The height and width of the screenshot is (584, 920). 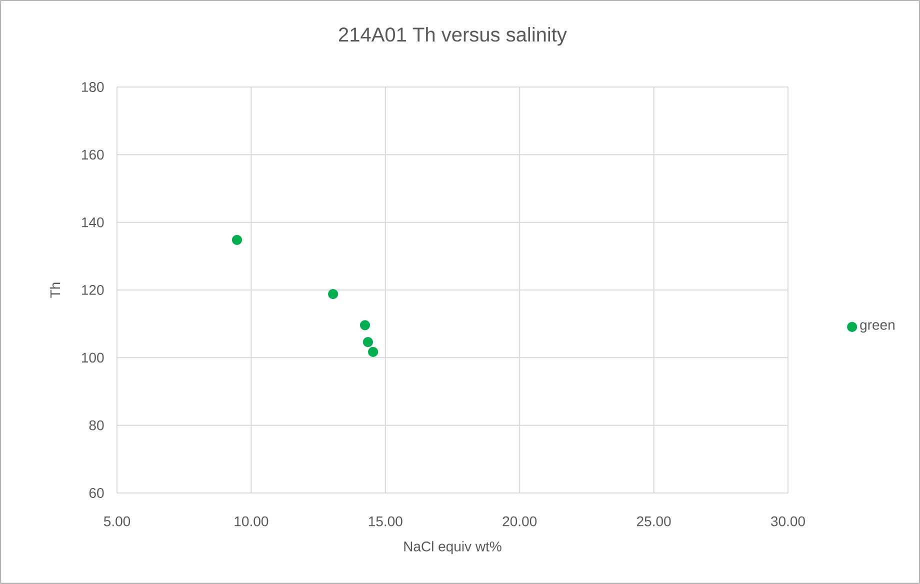 What do you see at coordinates (385, 521) in the screenshot?
I see `x-tick-label: 15.00` at bounding box center [385, 521].